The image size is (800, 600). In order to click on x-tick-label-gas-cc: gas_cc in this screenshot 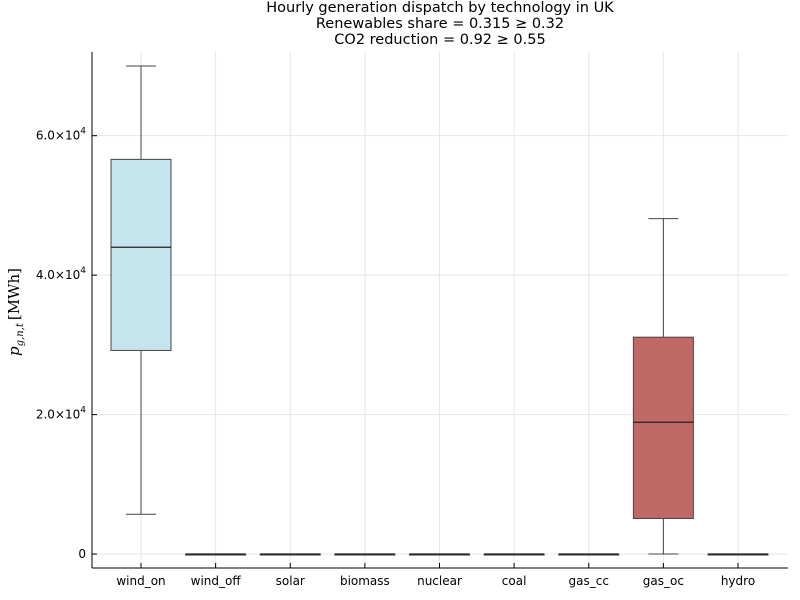, I will do `click(589, 581)`.